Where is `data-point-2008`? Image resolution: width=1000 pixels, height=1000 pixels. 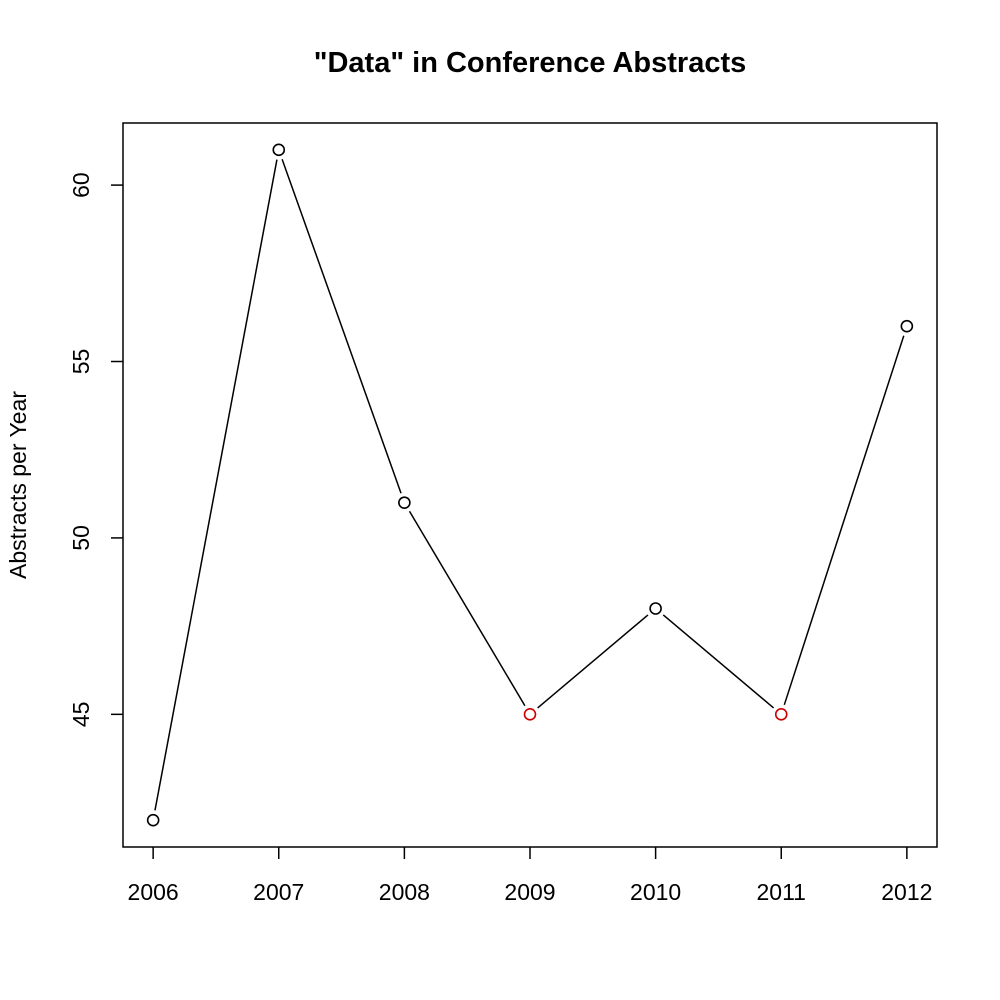 data-point-2008 is located at coordinates (404, 502).